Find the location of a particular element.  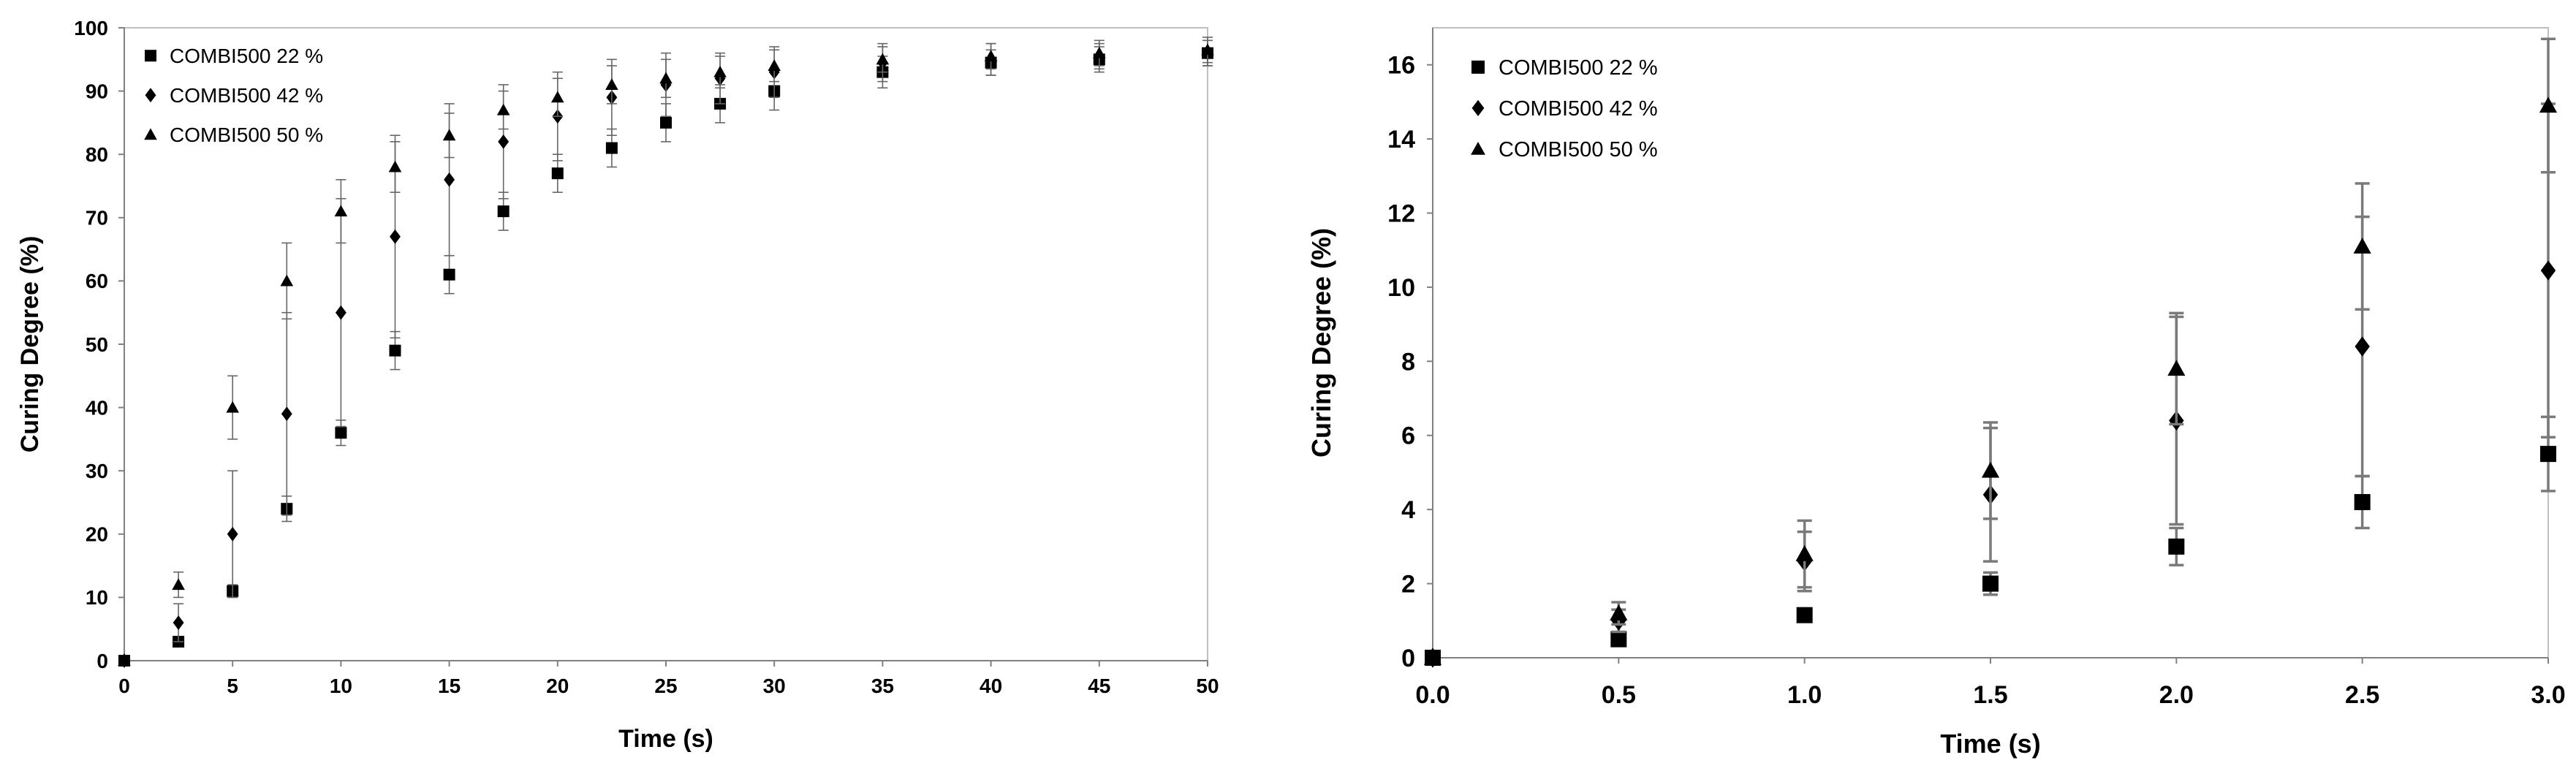

chart1-y-tick-label: 0 is located at coordinates (1408, 658).